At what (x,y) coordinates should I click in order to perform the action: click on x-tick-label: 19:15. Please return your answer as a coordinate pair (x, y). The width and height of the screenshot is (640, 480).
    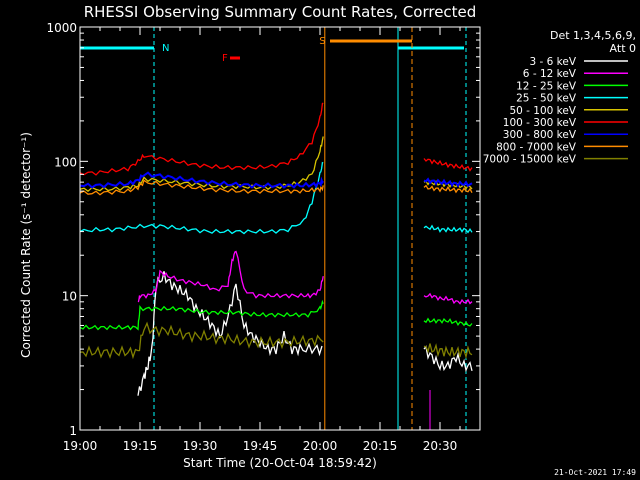
    Looking at the image, I should click on (140, 446).